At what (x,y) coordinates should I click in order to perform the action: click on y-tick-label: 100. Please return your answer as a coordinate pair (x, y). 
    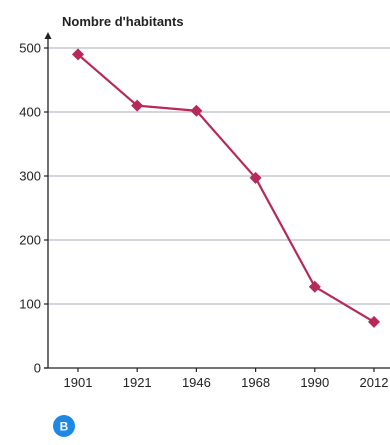
    Looking at the image, I should click on (30, 304).